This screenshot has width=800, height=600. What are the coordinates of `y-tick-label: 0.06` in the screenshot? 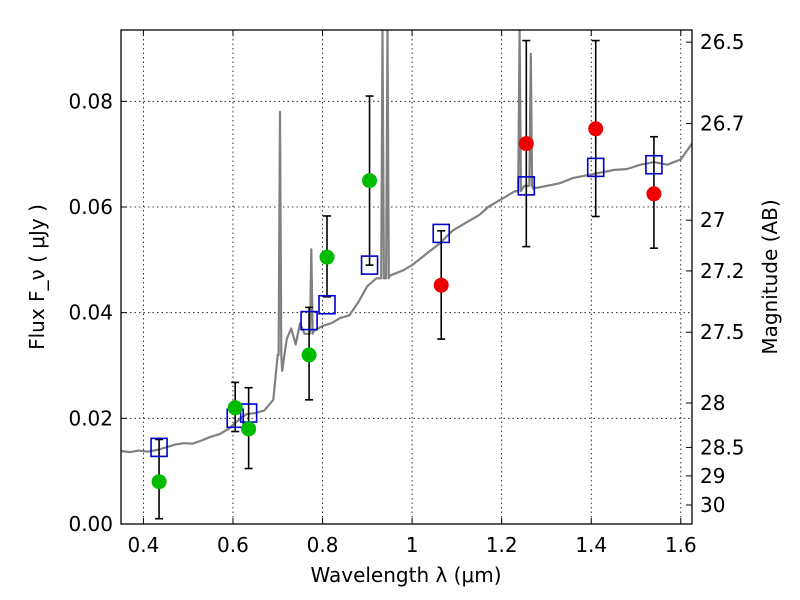 It's located at (90, 207).